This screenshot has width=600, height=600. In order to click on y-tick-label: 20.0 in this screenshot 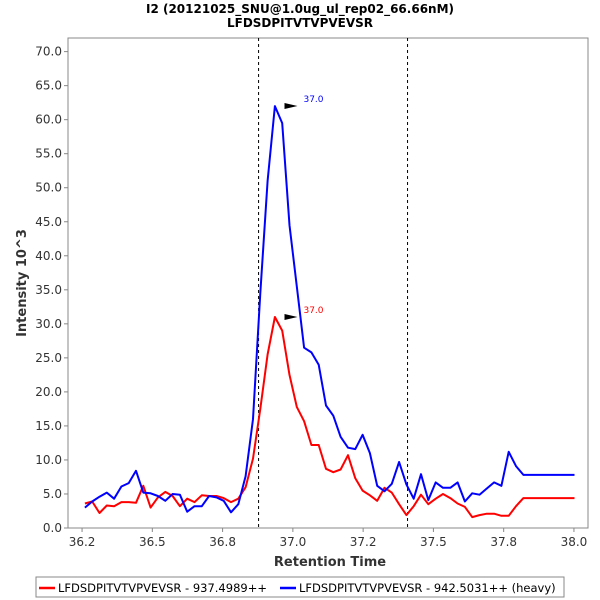, I will do `click(48, 392)`.